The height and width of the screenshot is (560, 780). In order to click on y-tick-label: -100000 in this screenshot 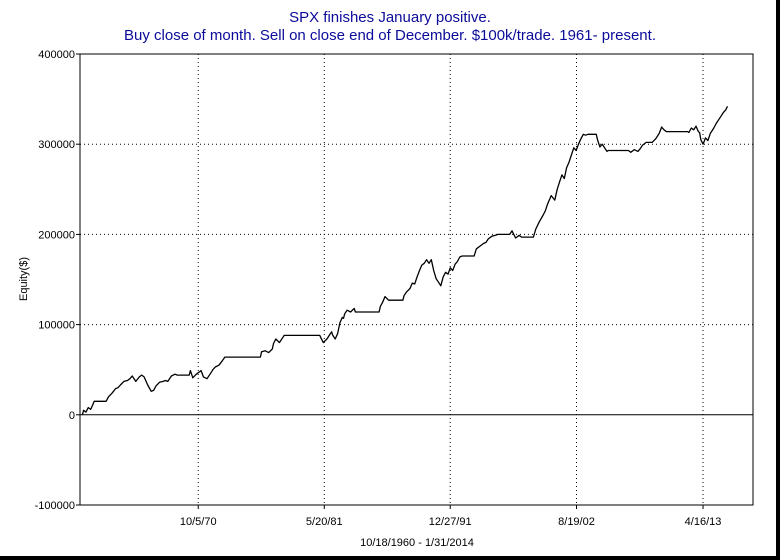, I will do `click(55, 506)`.